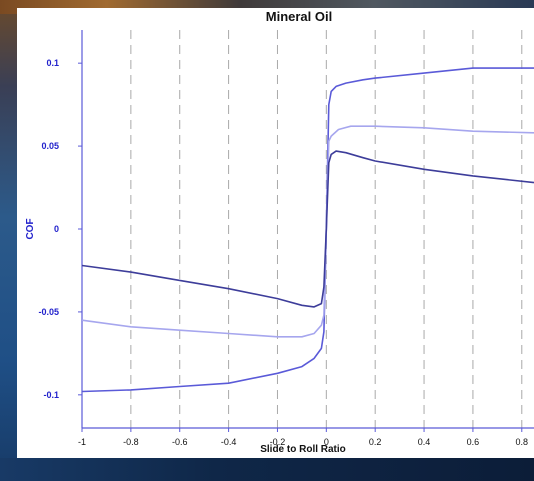  What do you see at coordinates (56, 229) in the screenshot?
I see `y-tick-label: 0` at bounding box center [56, 229].